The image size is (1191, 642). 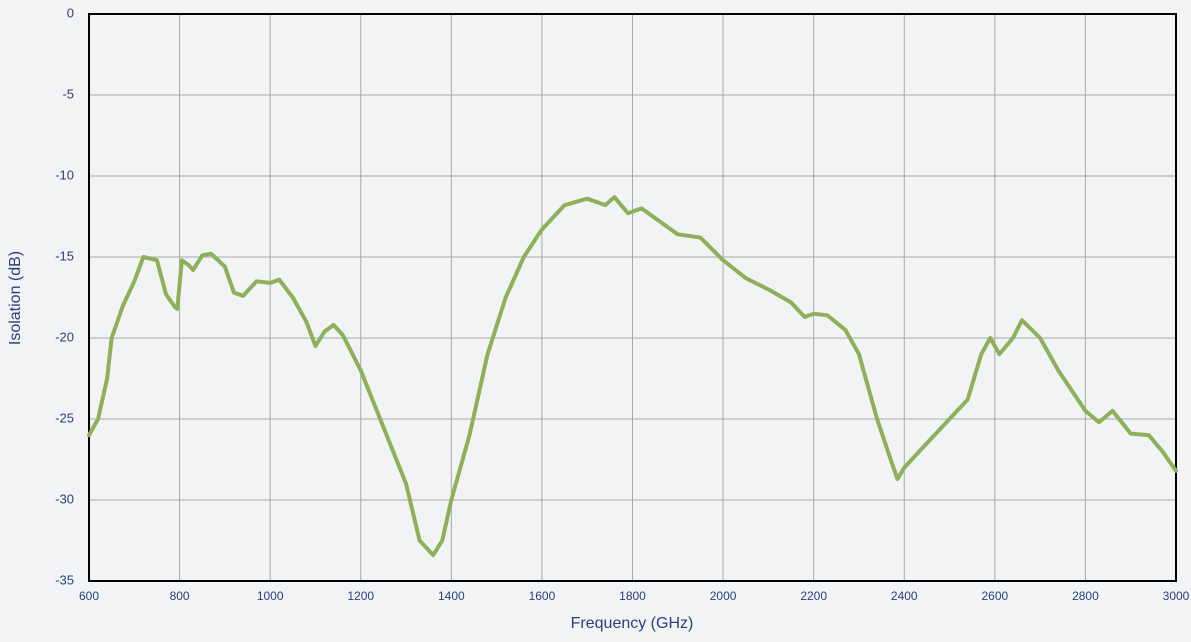 I want to click on x-tick-label: 2000, so click(x=723, y=596).